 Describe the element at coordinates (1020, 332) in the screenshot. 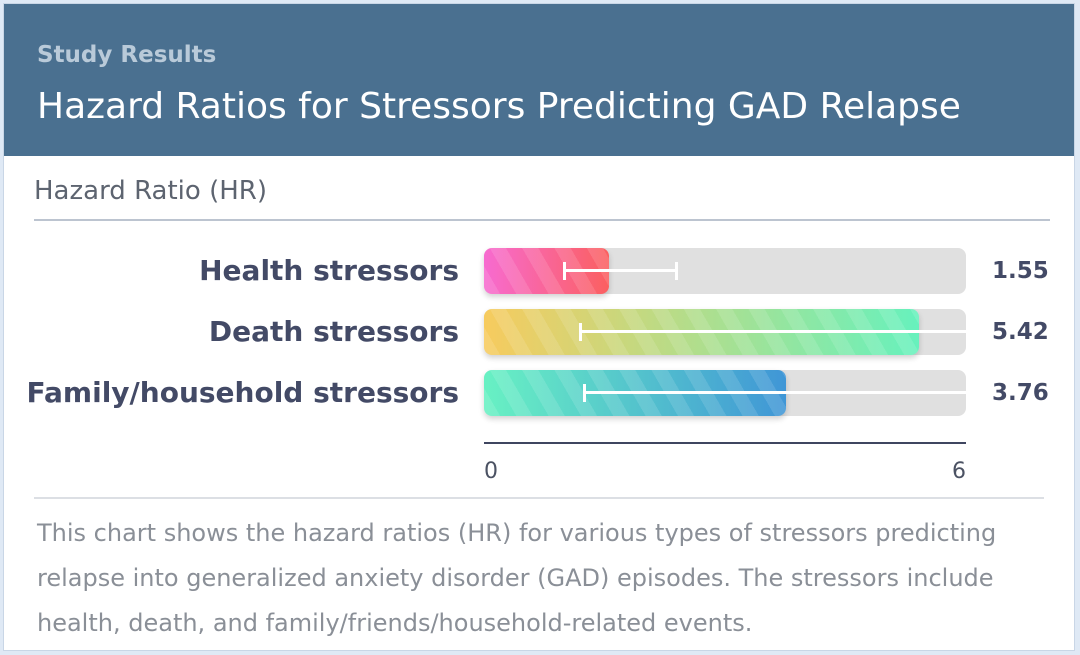

I see `value-label: 5.42` at that location.